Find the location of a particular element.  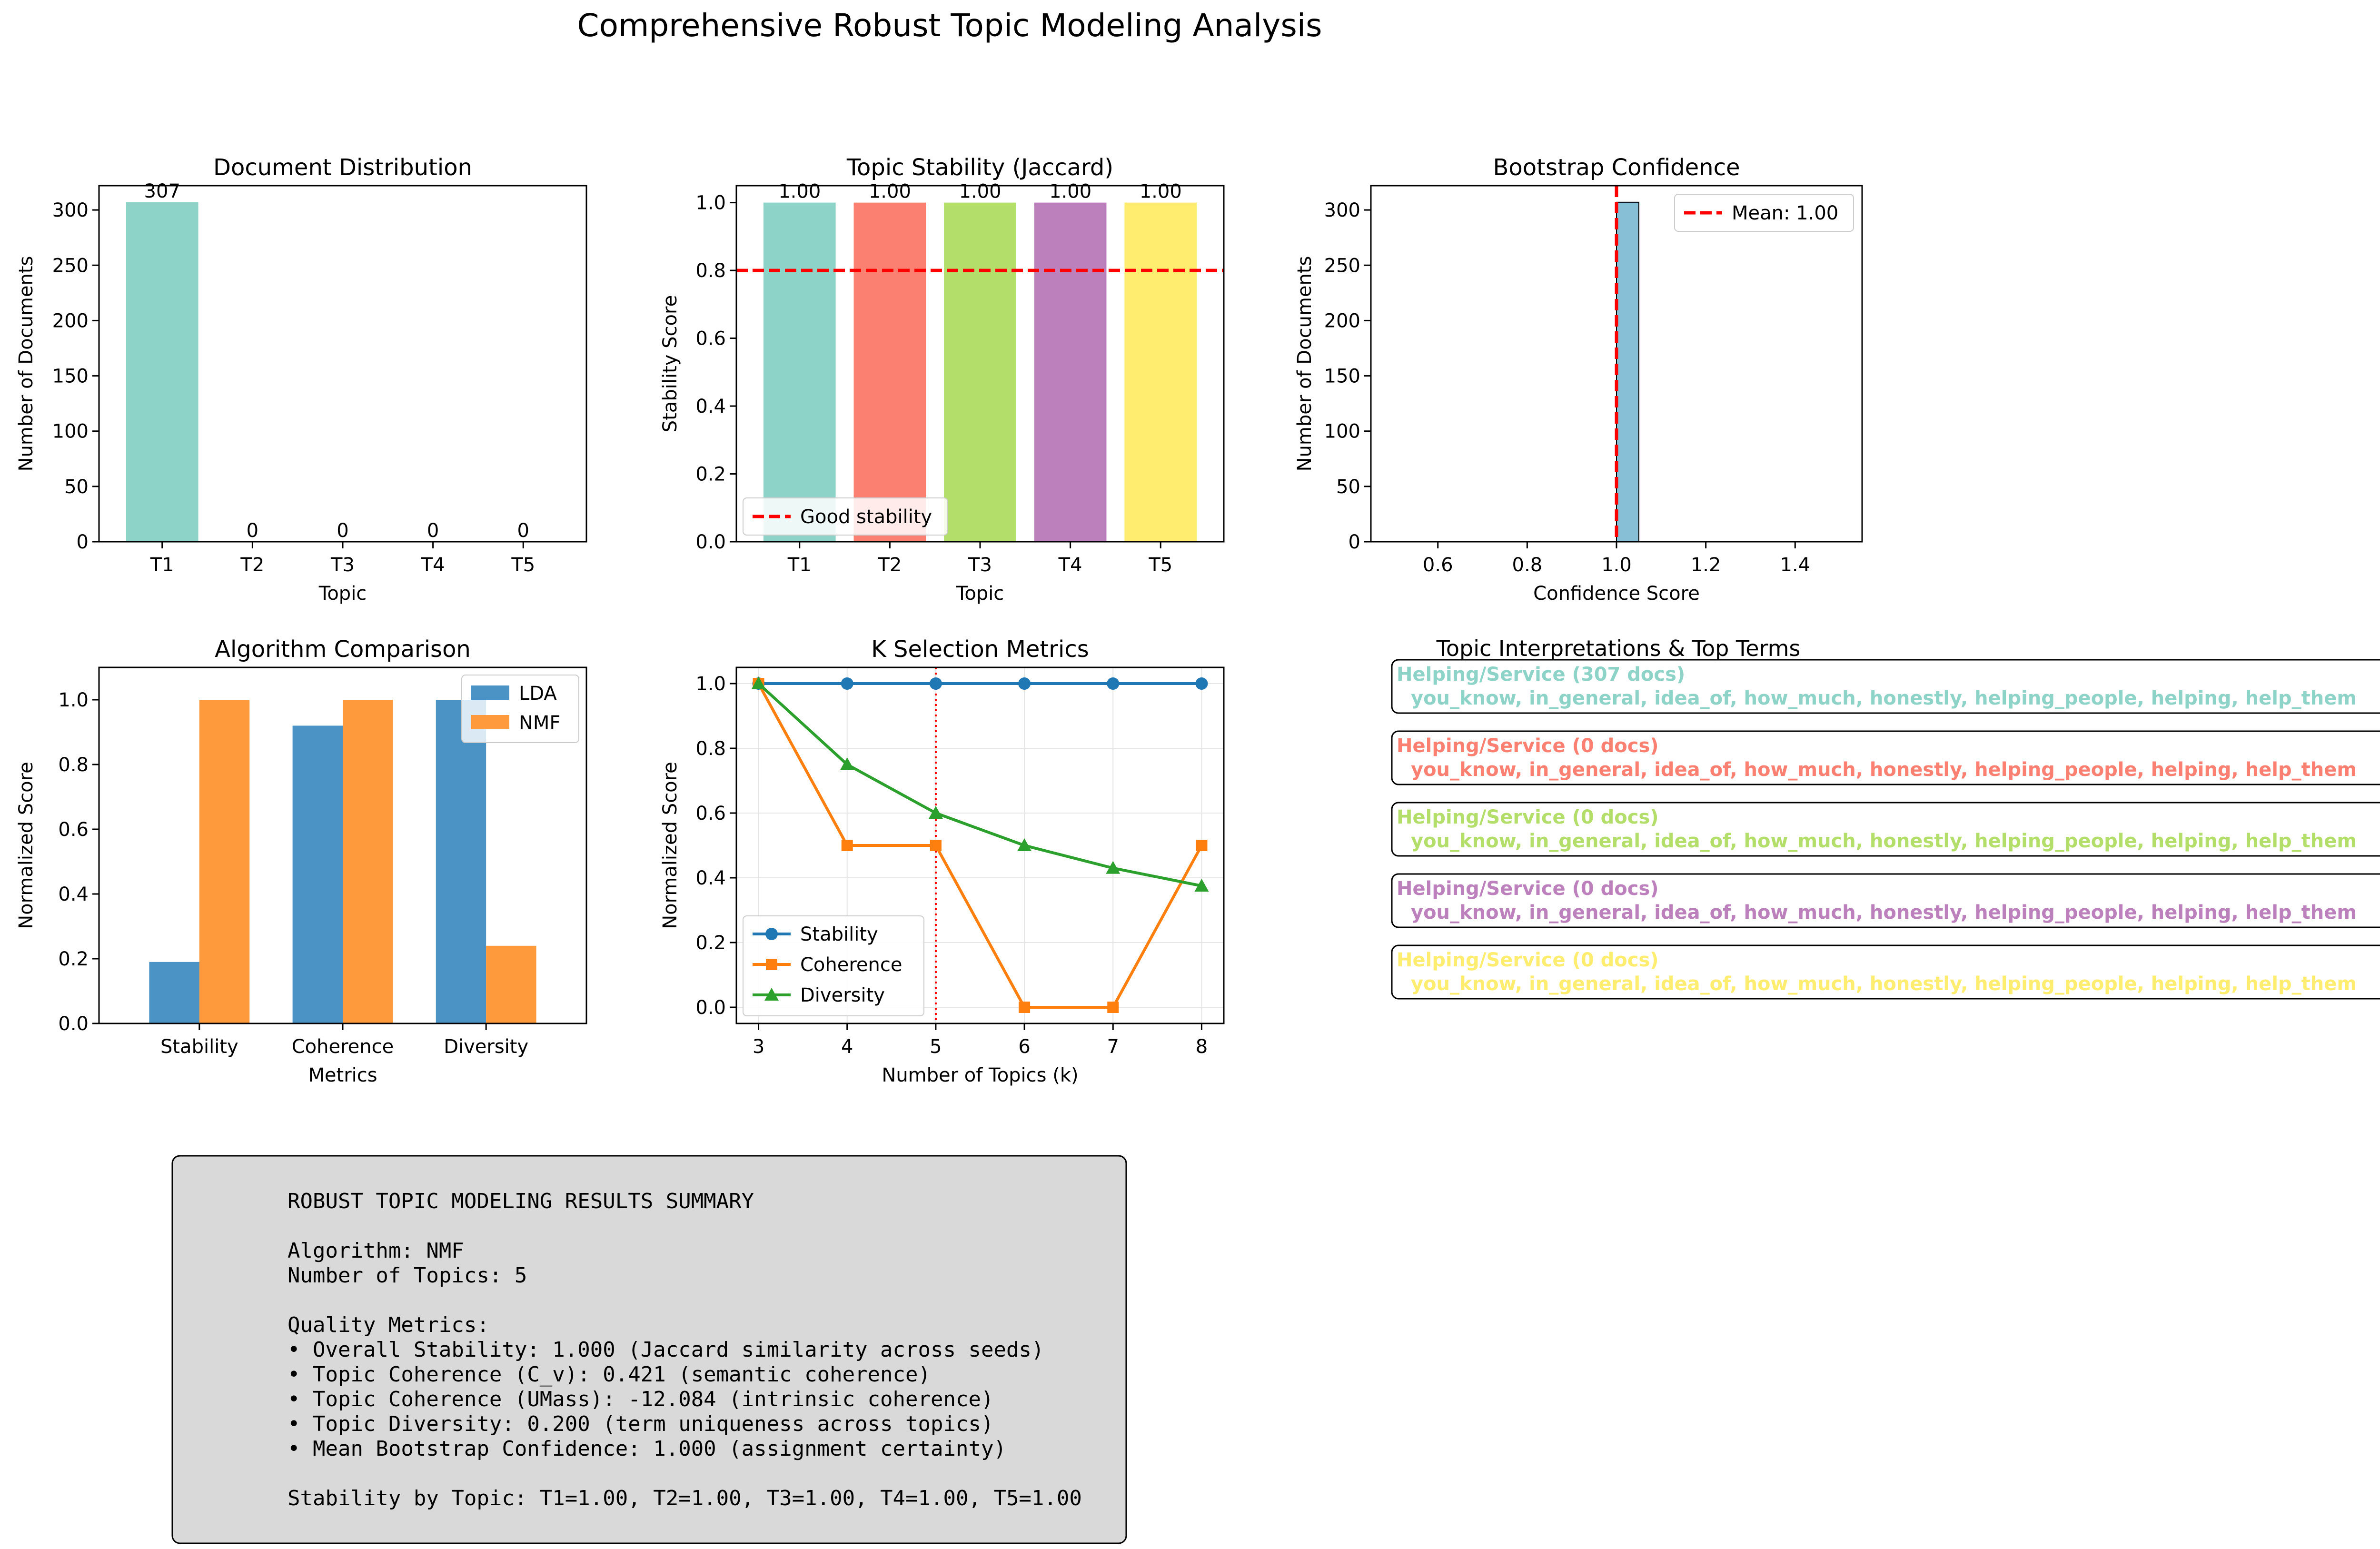

summary-line: Quality Metrics: is located at coordinates (388, 1325).